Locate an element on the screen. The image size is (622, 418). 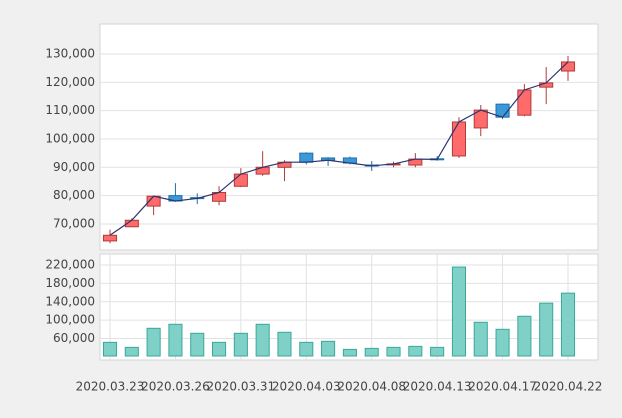
y-tick-label: 220,000 is located at coordinates (70, 265).